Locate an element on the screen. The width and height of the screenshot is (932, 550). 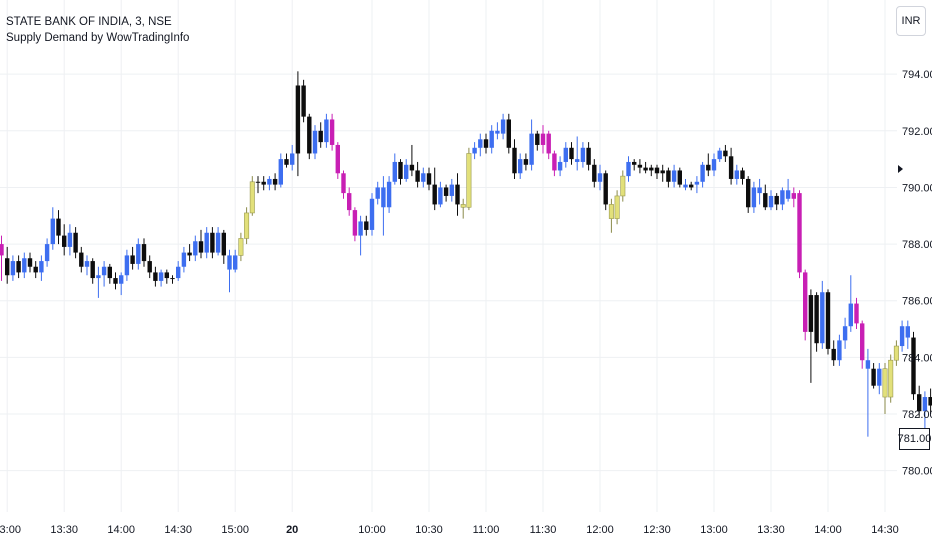
y-tick-label: 784.00 is located at coordinates (917, 358).